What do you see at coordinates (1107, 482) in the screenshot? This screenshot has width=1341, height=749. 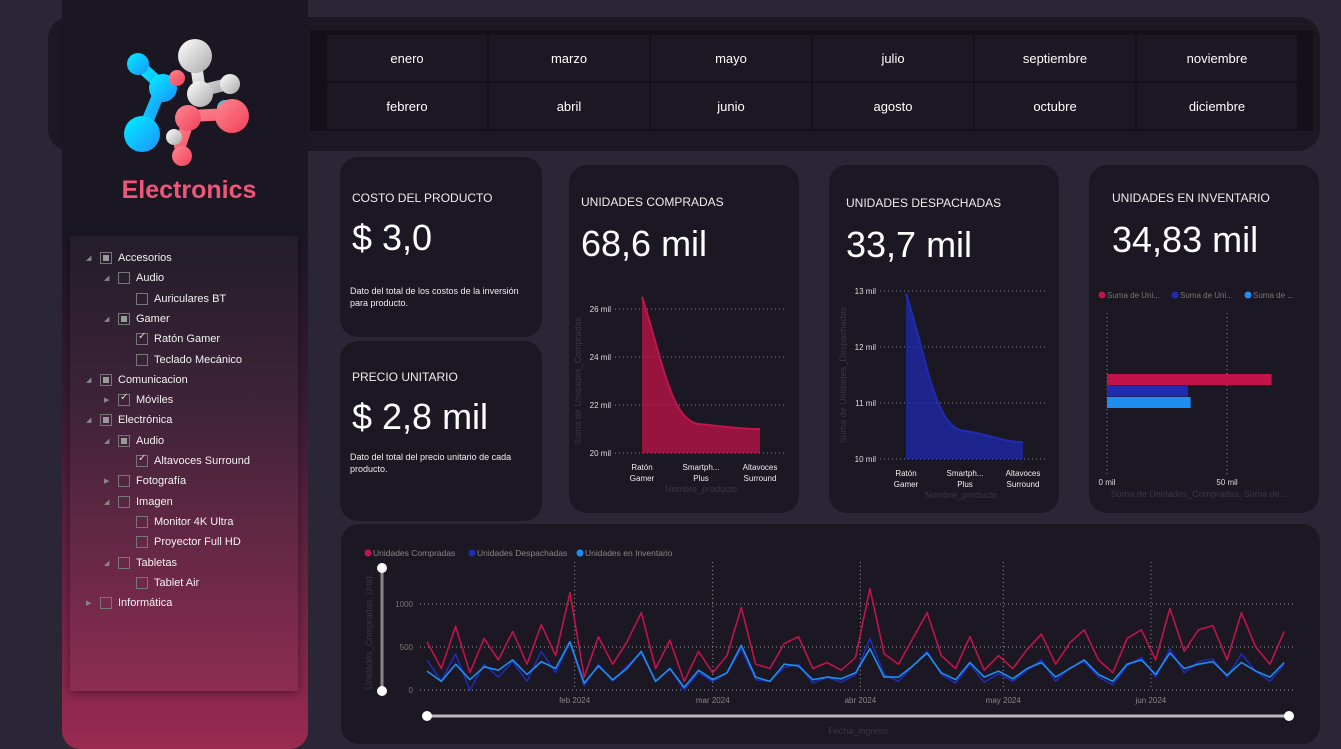 I see `x-tick-label: 0 mil` at bounding box center [1107, 482].